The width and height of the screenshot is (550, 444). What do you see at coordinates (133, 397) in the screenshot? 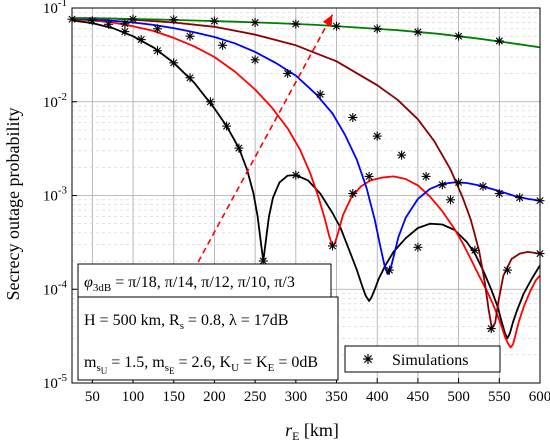
I see `x-tick-label: 100` at bounding box center [133, 397].